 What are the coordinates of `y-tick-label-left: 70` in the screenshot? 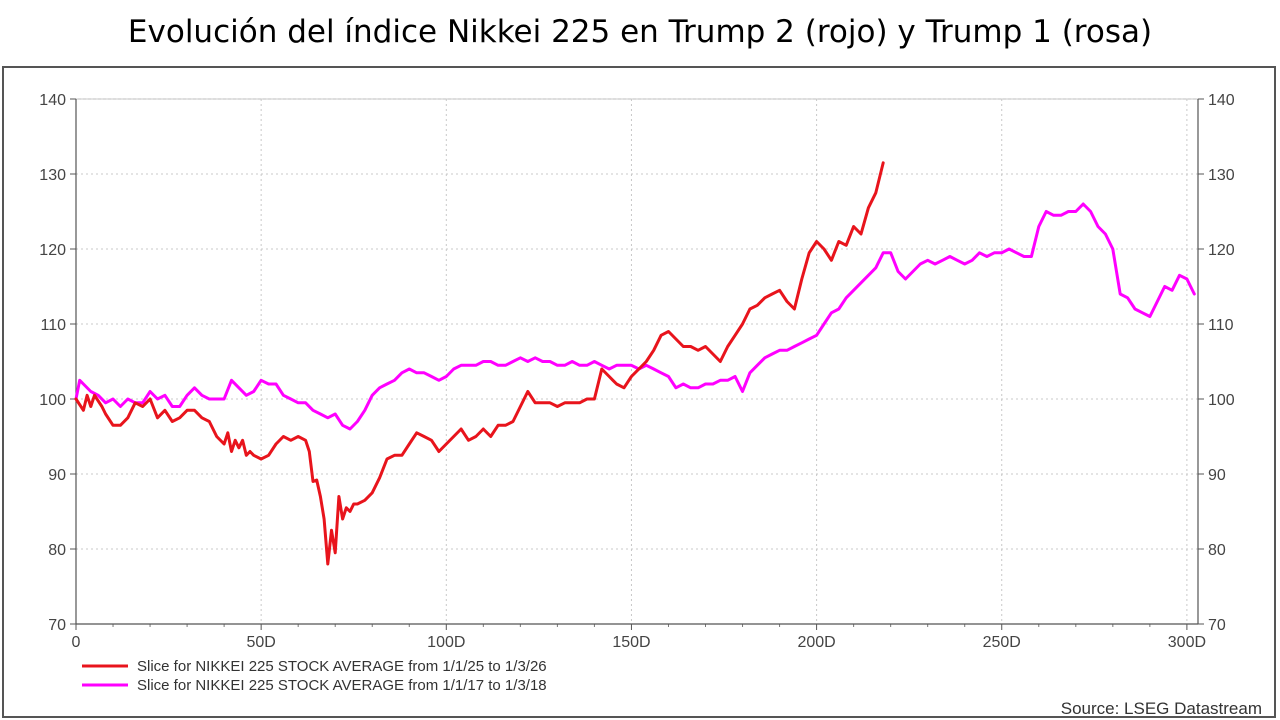 It's located at (57, 625).